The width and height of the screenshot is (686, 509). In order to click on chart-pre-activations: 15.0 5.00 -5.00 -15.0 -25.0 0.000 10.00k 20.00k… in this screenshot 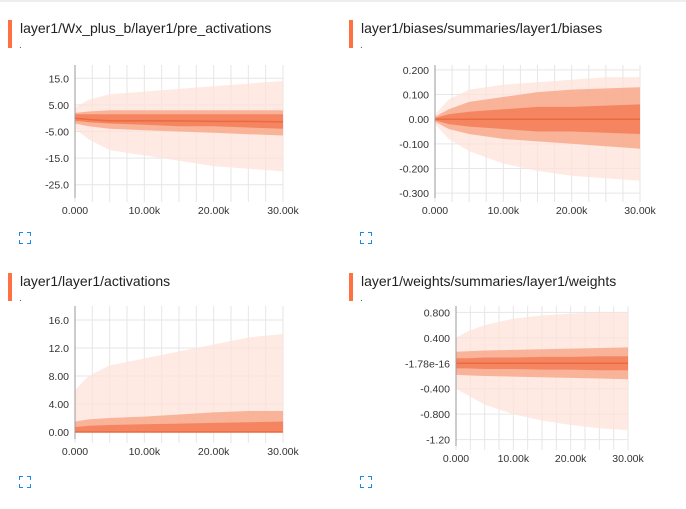, I will do `click(172, 141)`.